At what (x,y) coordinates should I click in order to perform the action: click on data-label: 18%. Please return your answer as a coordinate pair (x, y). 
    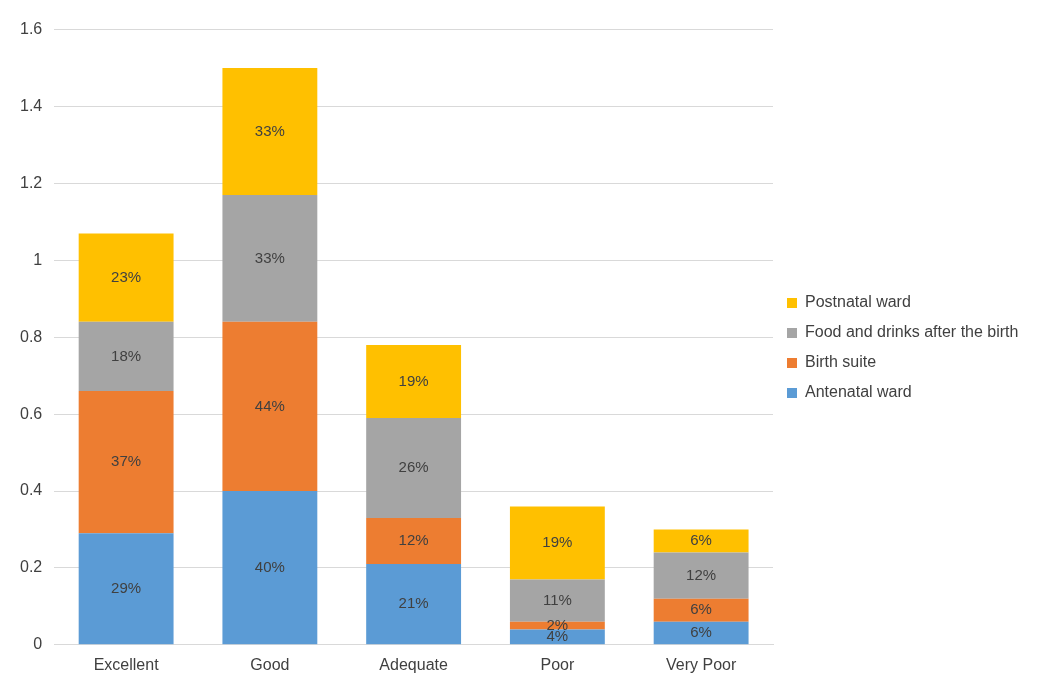
    Looking at the image, I should click on (126, 355).